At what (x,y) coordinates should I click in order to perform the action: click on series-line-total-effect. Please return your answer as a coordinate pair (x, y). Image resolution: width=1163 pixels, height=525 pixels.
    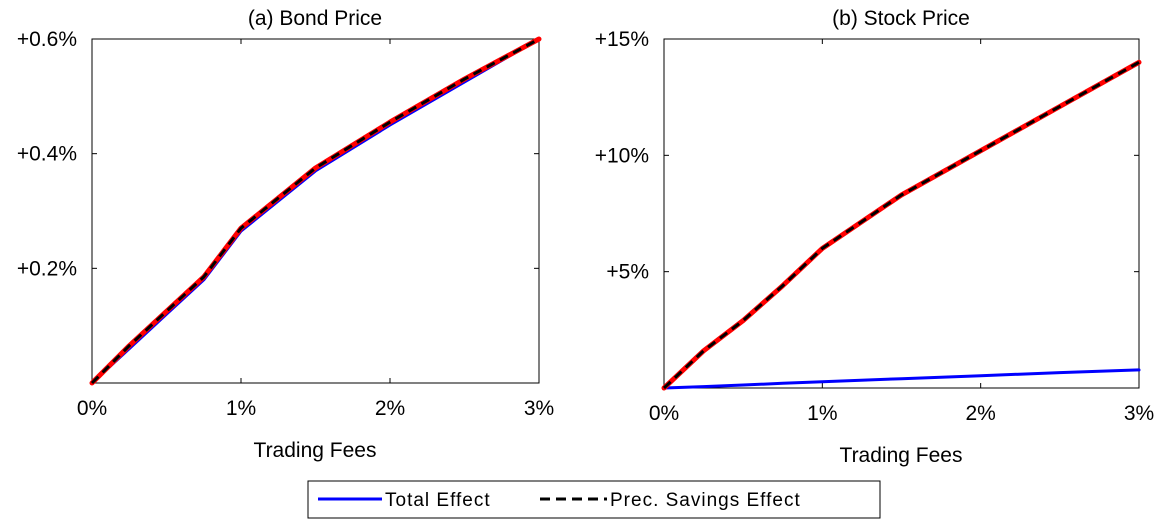
    Looking at the image, I should click on (901, 379).